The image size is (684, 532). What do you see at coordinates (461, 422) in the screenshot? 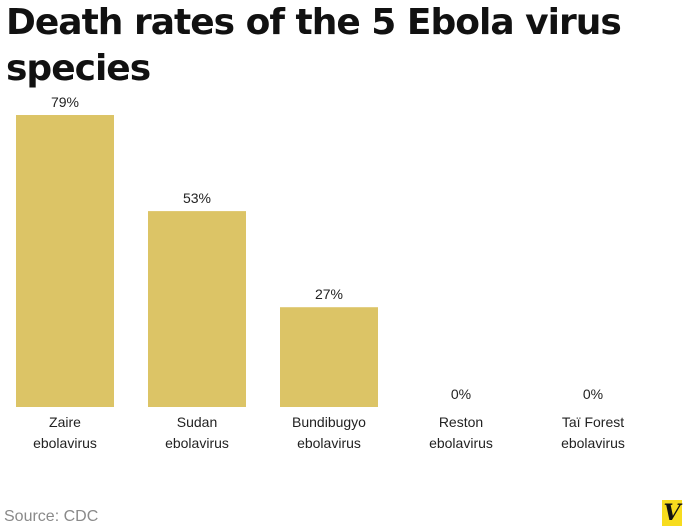
I see `category-label: Reston` at bounding box center [461, 422].